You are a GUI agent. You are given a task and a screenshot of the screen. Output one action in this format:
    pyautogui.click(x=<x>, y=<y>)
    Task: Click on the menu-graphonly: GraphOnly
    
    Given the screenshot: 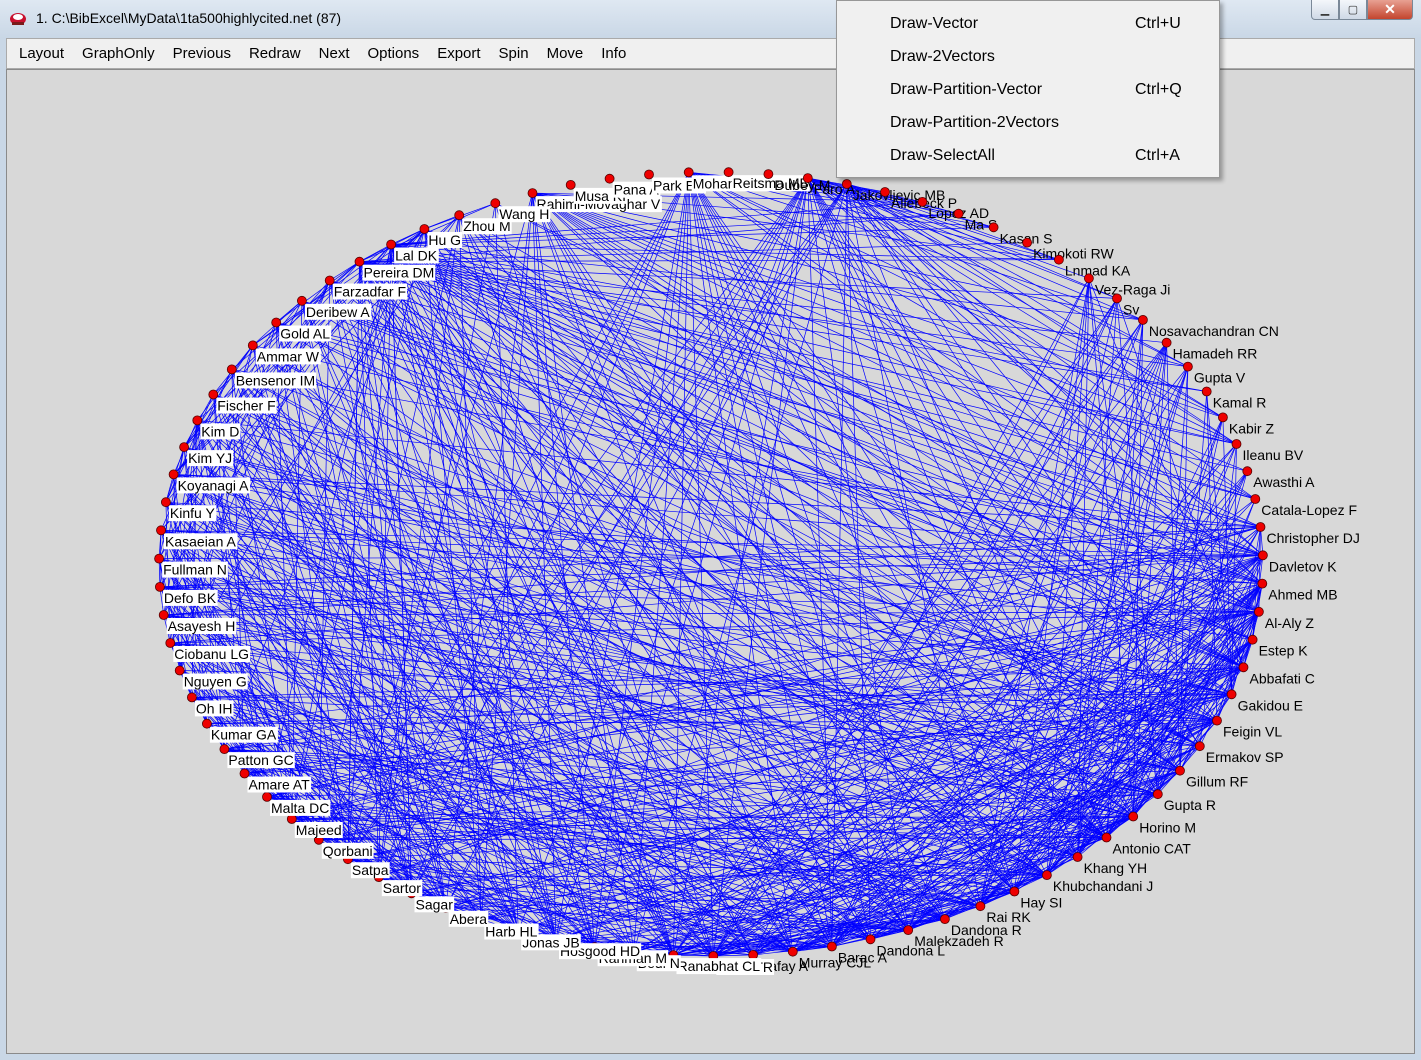 What is the action you would take?
    pyautogui.click(x=118, y=53)
    